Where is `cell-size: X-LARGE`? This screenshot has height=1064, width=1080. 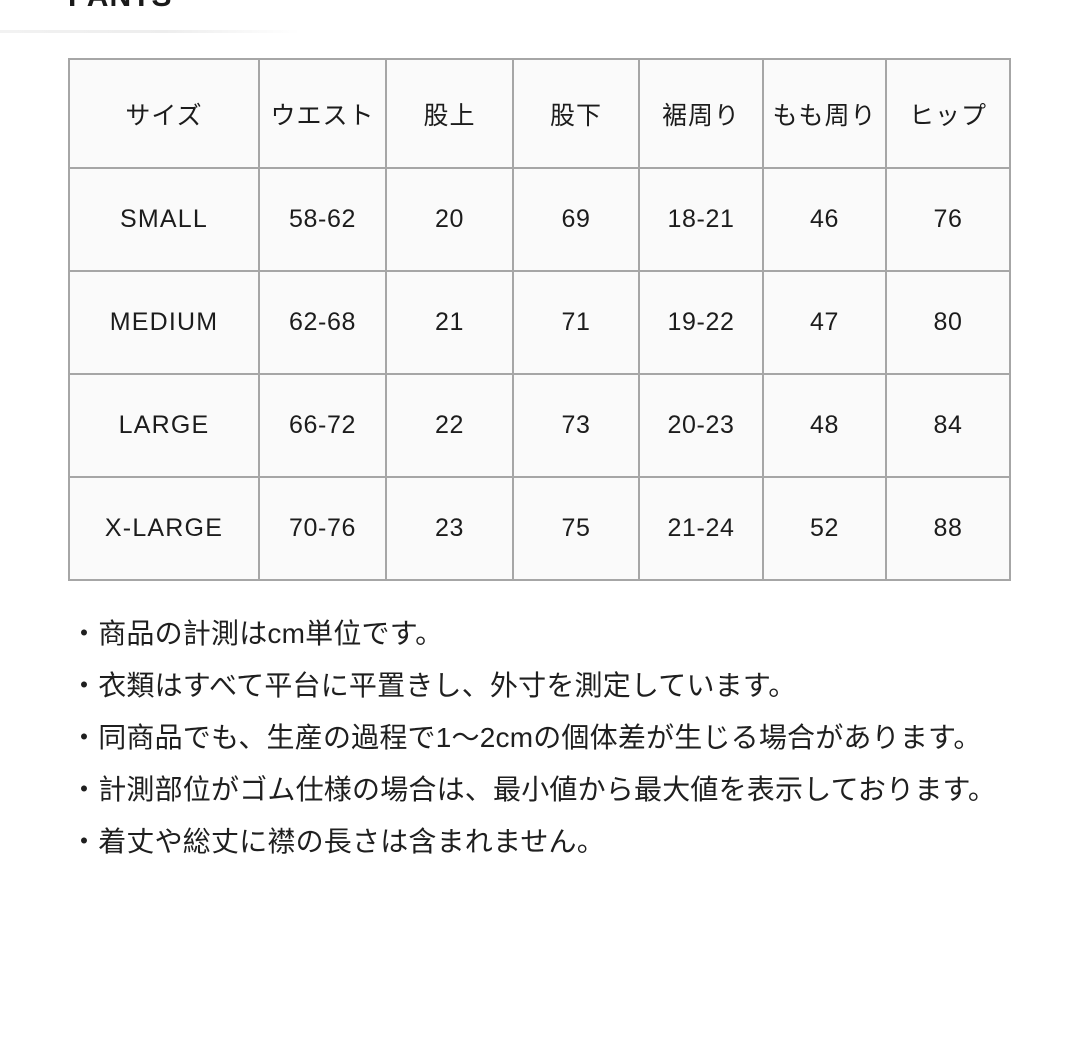
cell-size: X-LARGE is located at coordinates (164, 528).